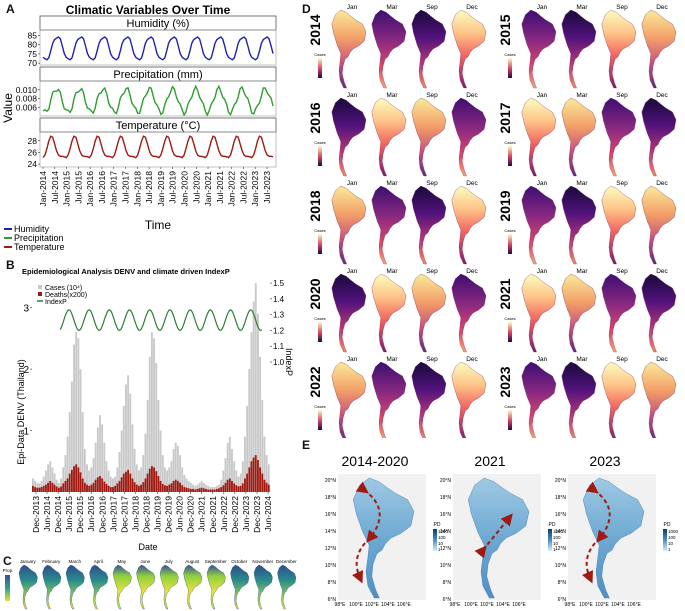 Image resolution: width=685 pixels, height=611 pixels. Describe the element at coordinates (255, 189) in the screenshot. I see `x-tick-label: Jan-2023` at that location.